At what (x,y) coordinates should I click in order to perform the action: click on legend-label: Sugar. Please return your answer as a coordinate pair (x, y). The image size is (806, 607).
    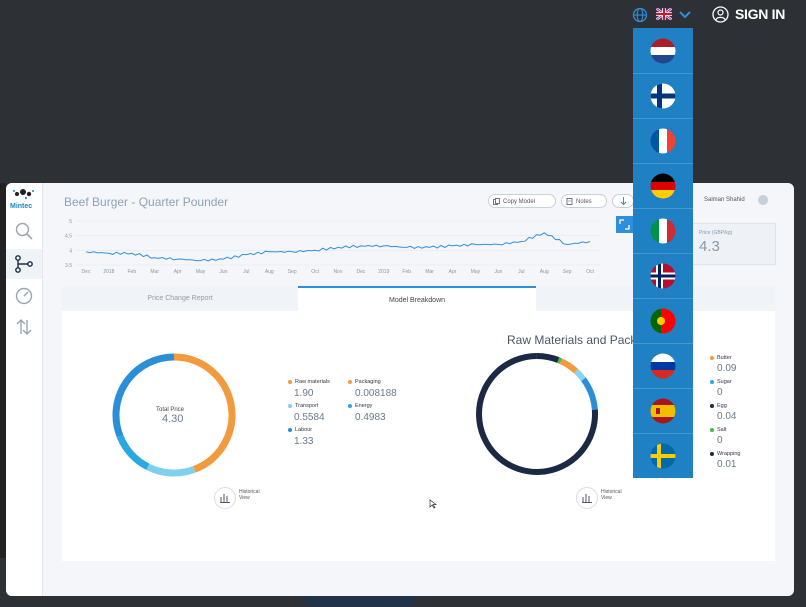
    Looking at the image, I should click on (724, 382).